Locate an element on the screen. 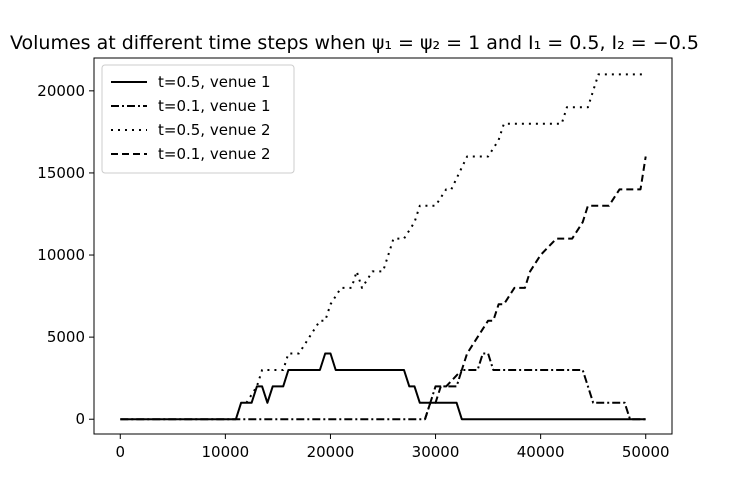 This screenshot has width=747, height=498. x-tick-label: 0 is located at coordinates (120, 452).